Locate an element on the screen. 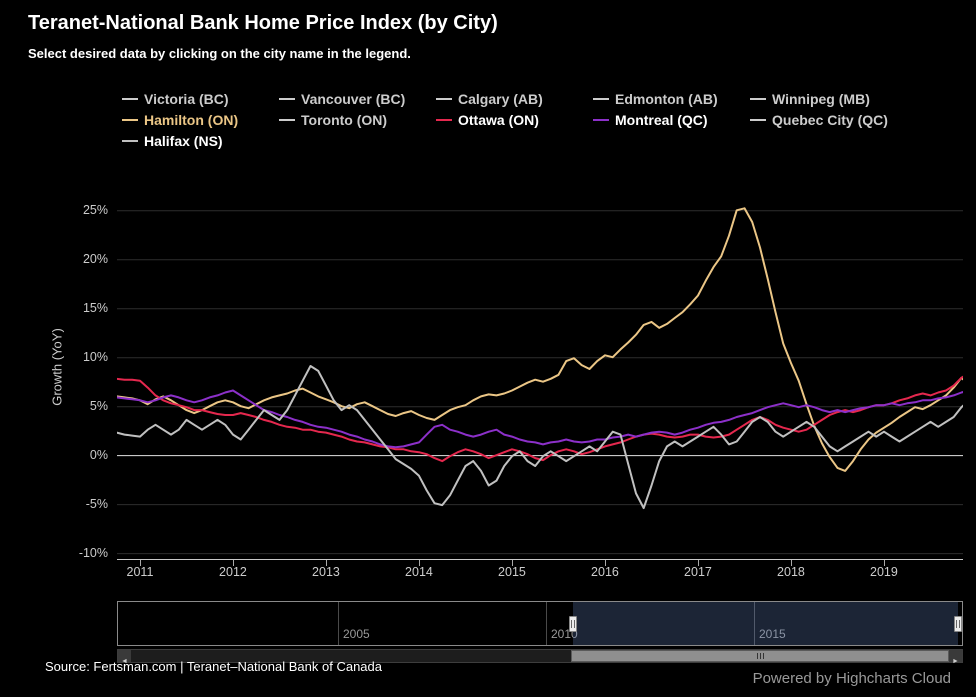 The height and width of the screenshot is (697, 976). y-axis-label: 10% is located at coordinates (95, 357).